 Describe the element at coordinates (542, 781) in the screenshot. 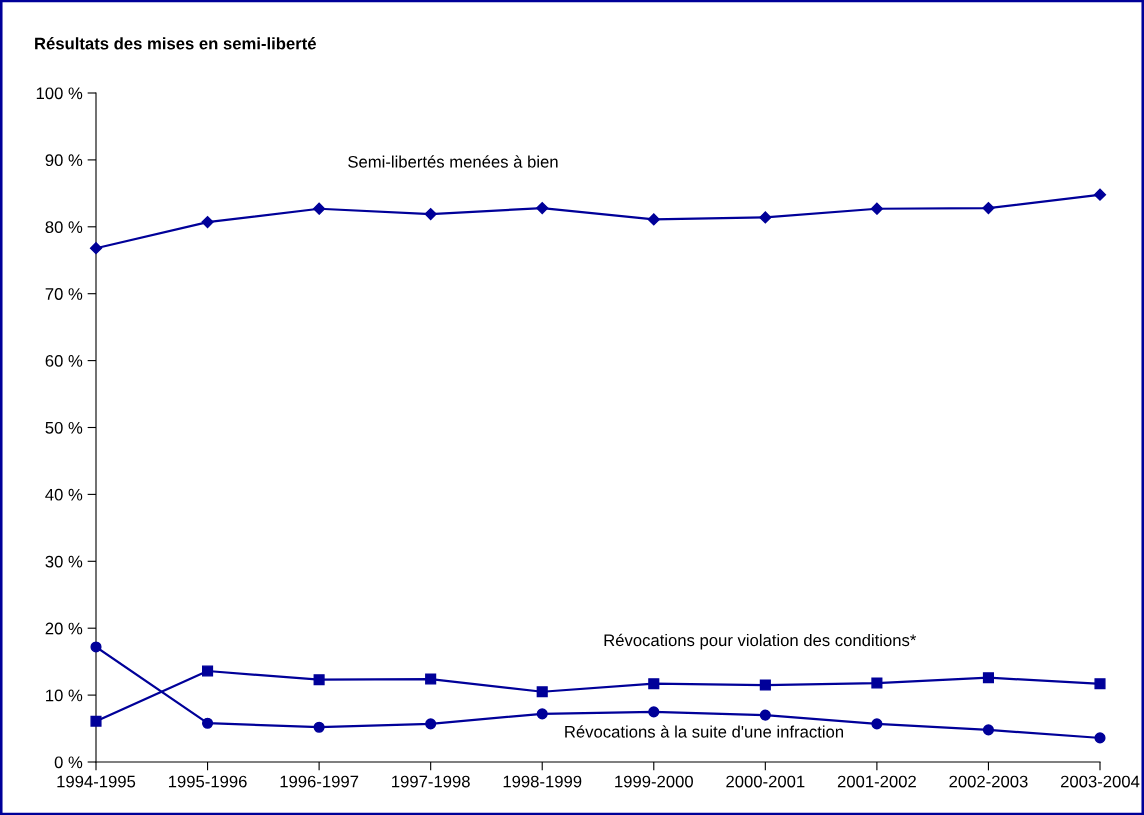

I see `x-tick-label: 1998-1999` at that location.